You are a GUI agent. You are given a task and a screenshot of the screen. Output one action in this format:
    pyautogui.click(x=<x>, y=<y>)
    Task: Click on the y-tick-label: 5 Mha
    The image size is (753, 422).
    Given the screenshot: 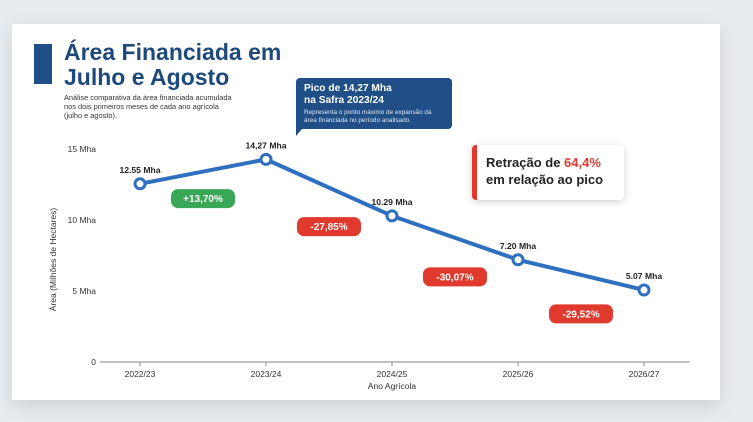 What is the action you would take?
    pyautogui.click(x=84, y=291)
    